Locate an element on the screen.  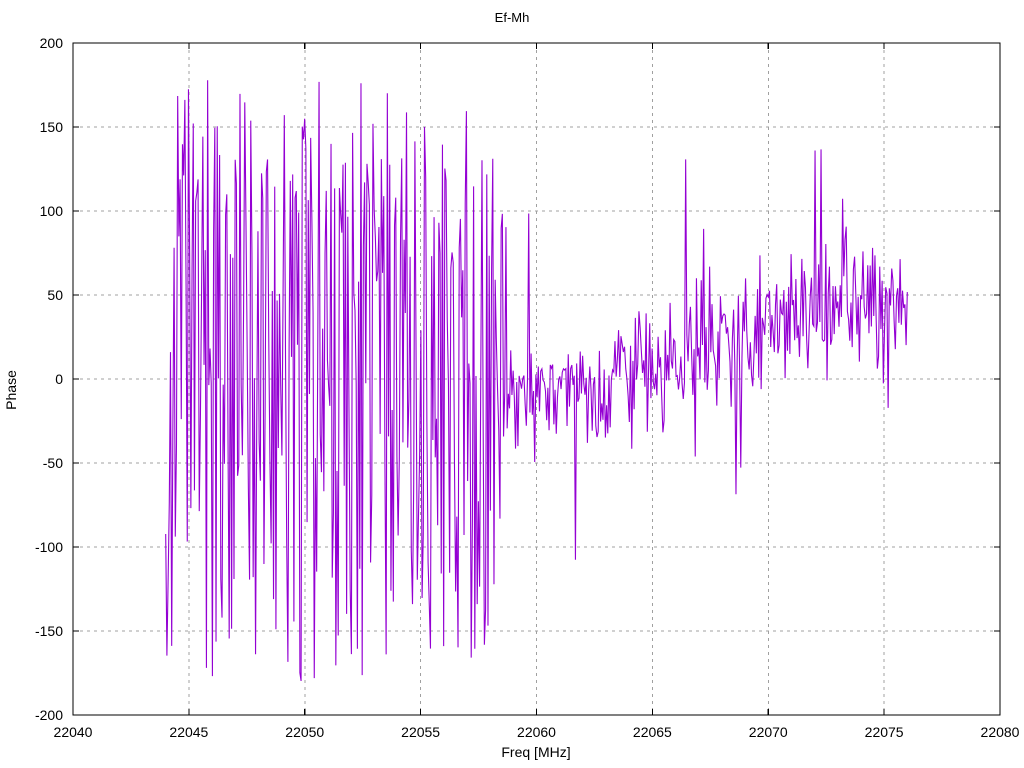
y-tick-label: 200 is located at coordinates (52, 43).